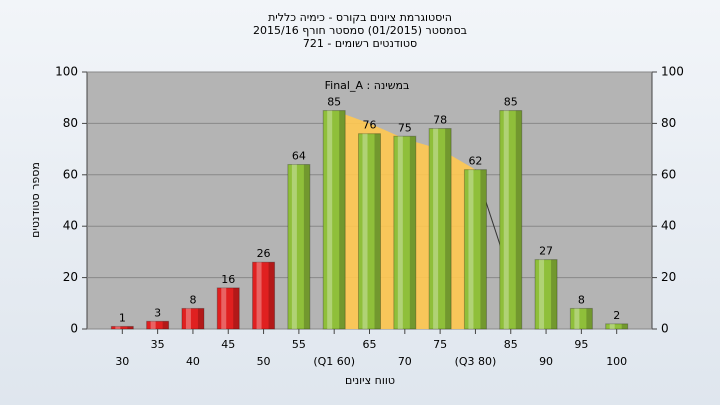 The height and width of the screenshot is (405, 720). What do you see at coordinates (70, 174) in the screenshot?
I see `y-tick-label: 60` at bounding box center [70, 174].